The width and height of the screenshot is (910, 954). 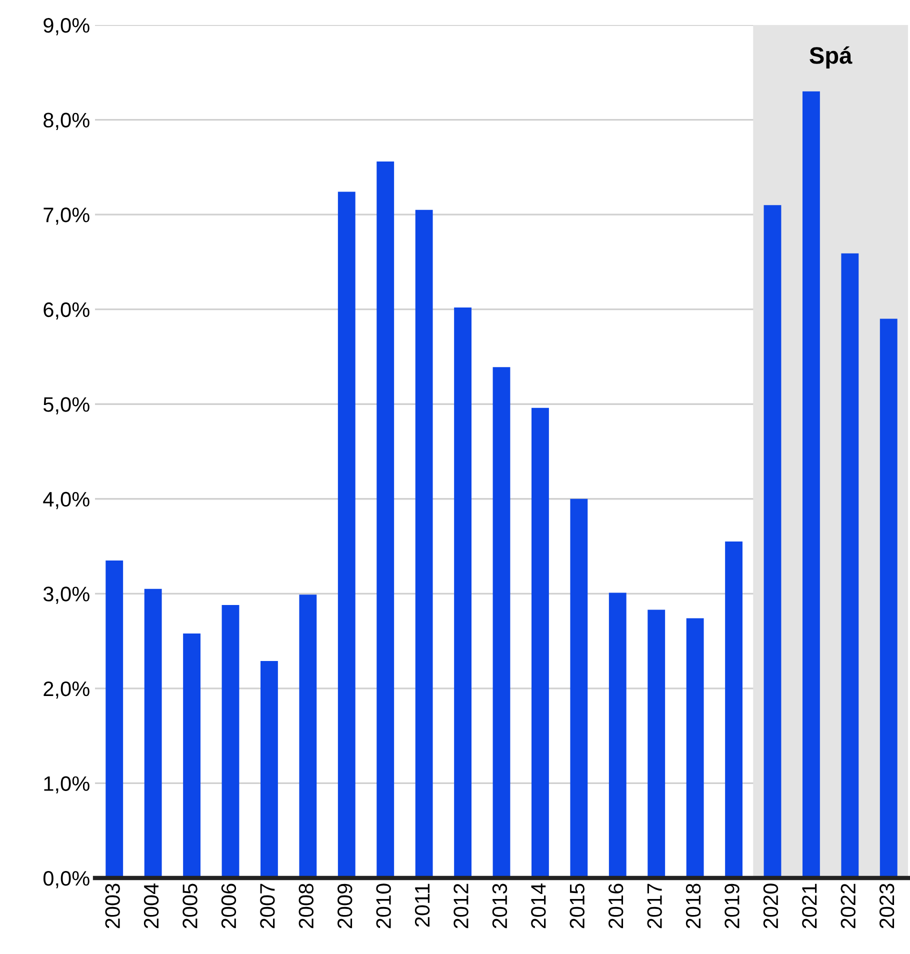 I want to click on x-tick-label: 2004, so click(x=151, y=905).